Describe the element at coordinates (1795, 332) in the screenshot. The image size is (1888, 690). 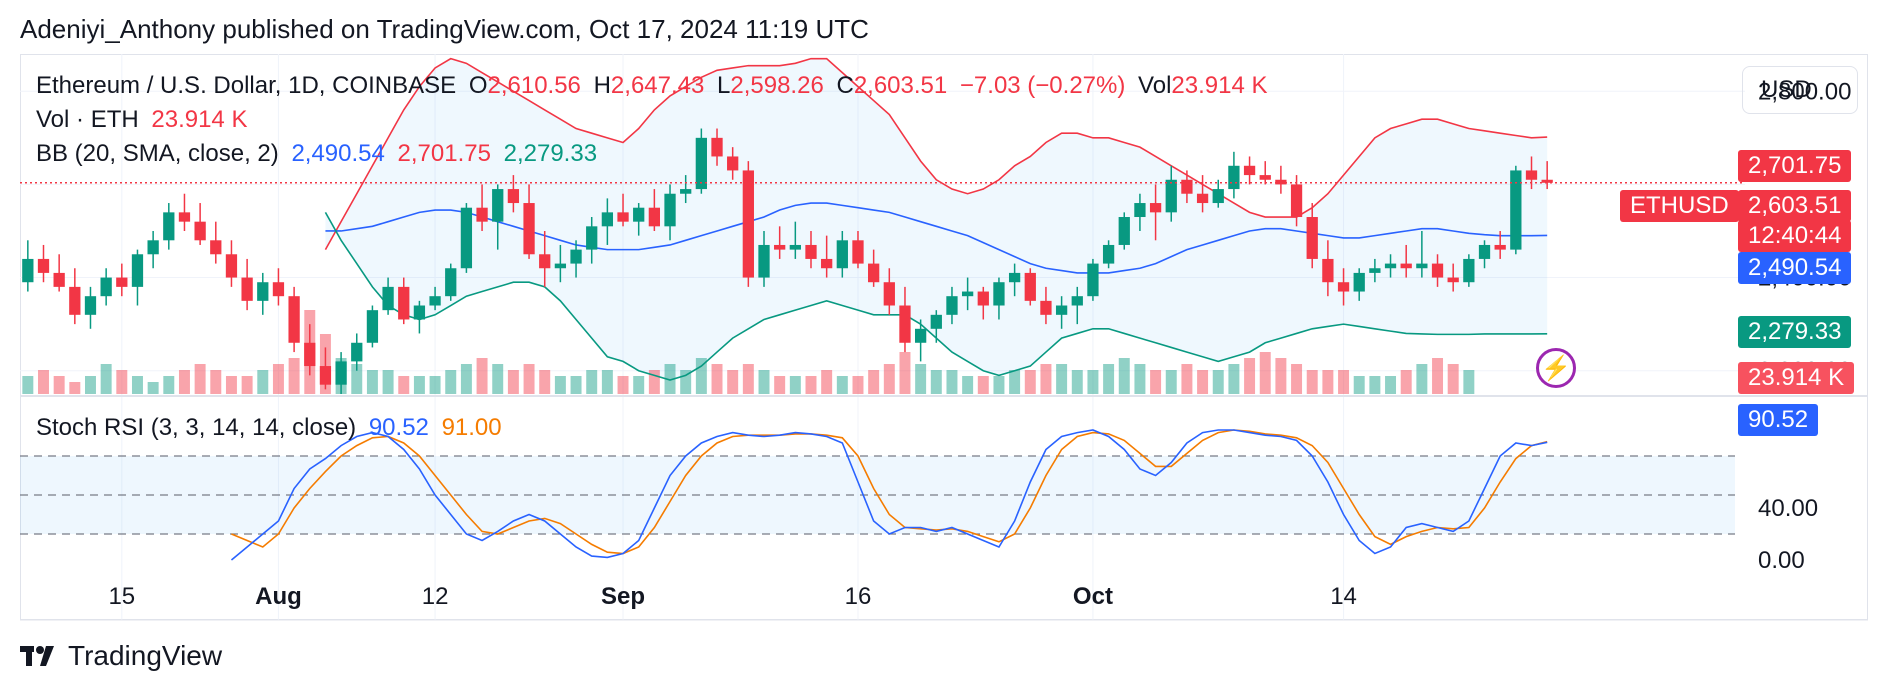
I see `bb-lower-tag: 2,279.33` at that location.